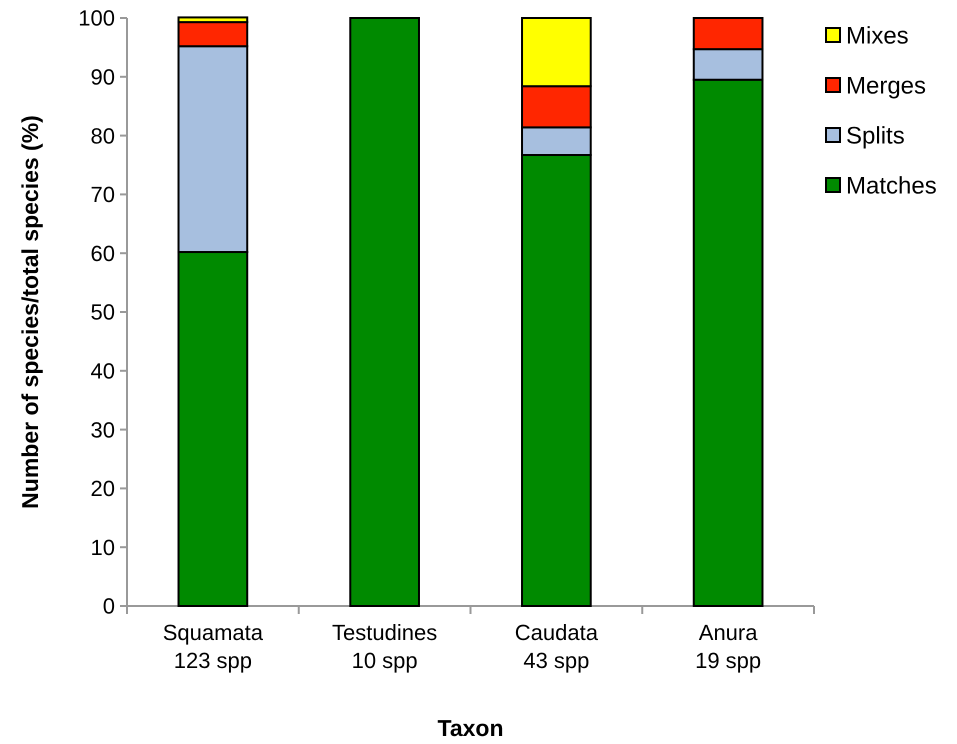 Image resolution: width=957 pixels, height=744 pixels. What do you see at coordinates (102, 77) in the screenshot?
I see `y-tick-label: 90` at bounding box center [102, 77].